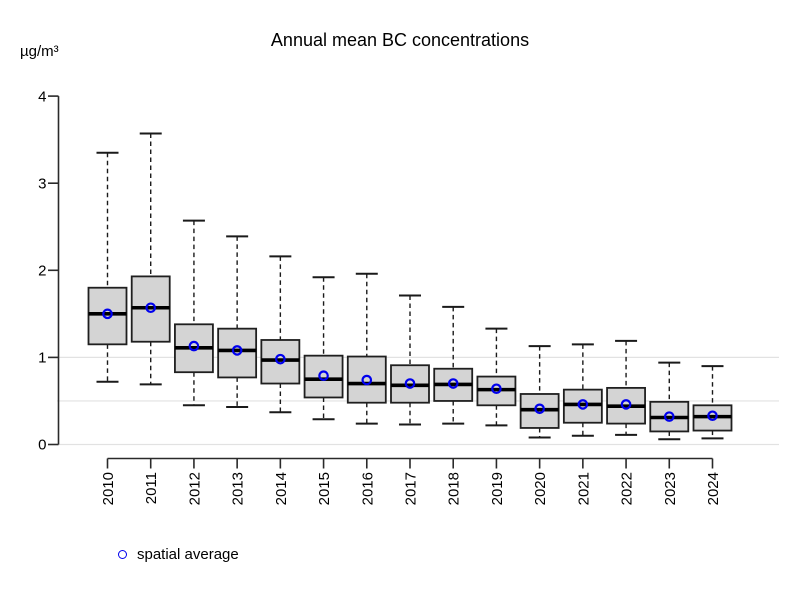 This screenshot has height=600, width=800. Describe the element at coordinates (670, 488) in the screenshot. I see `x-tick-label-2023: 2023` at that location.